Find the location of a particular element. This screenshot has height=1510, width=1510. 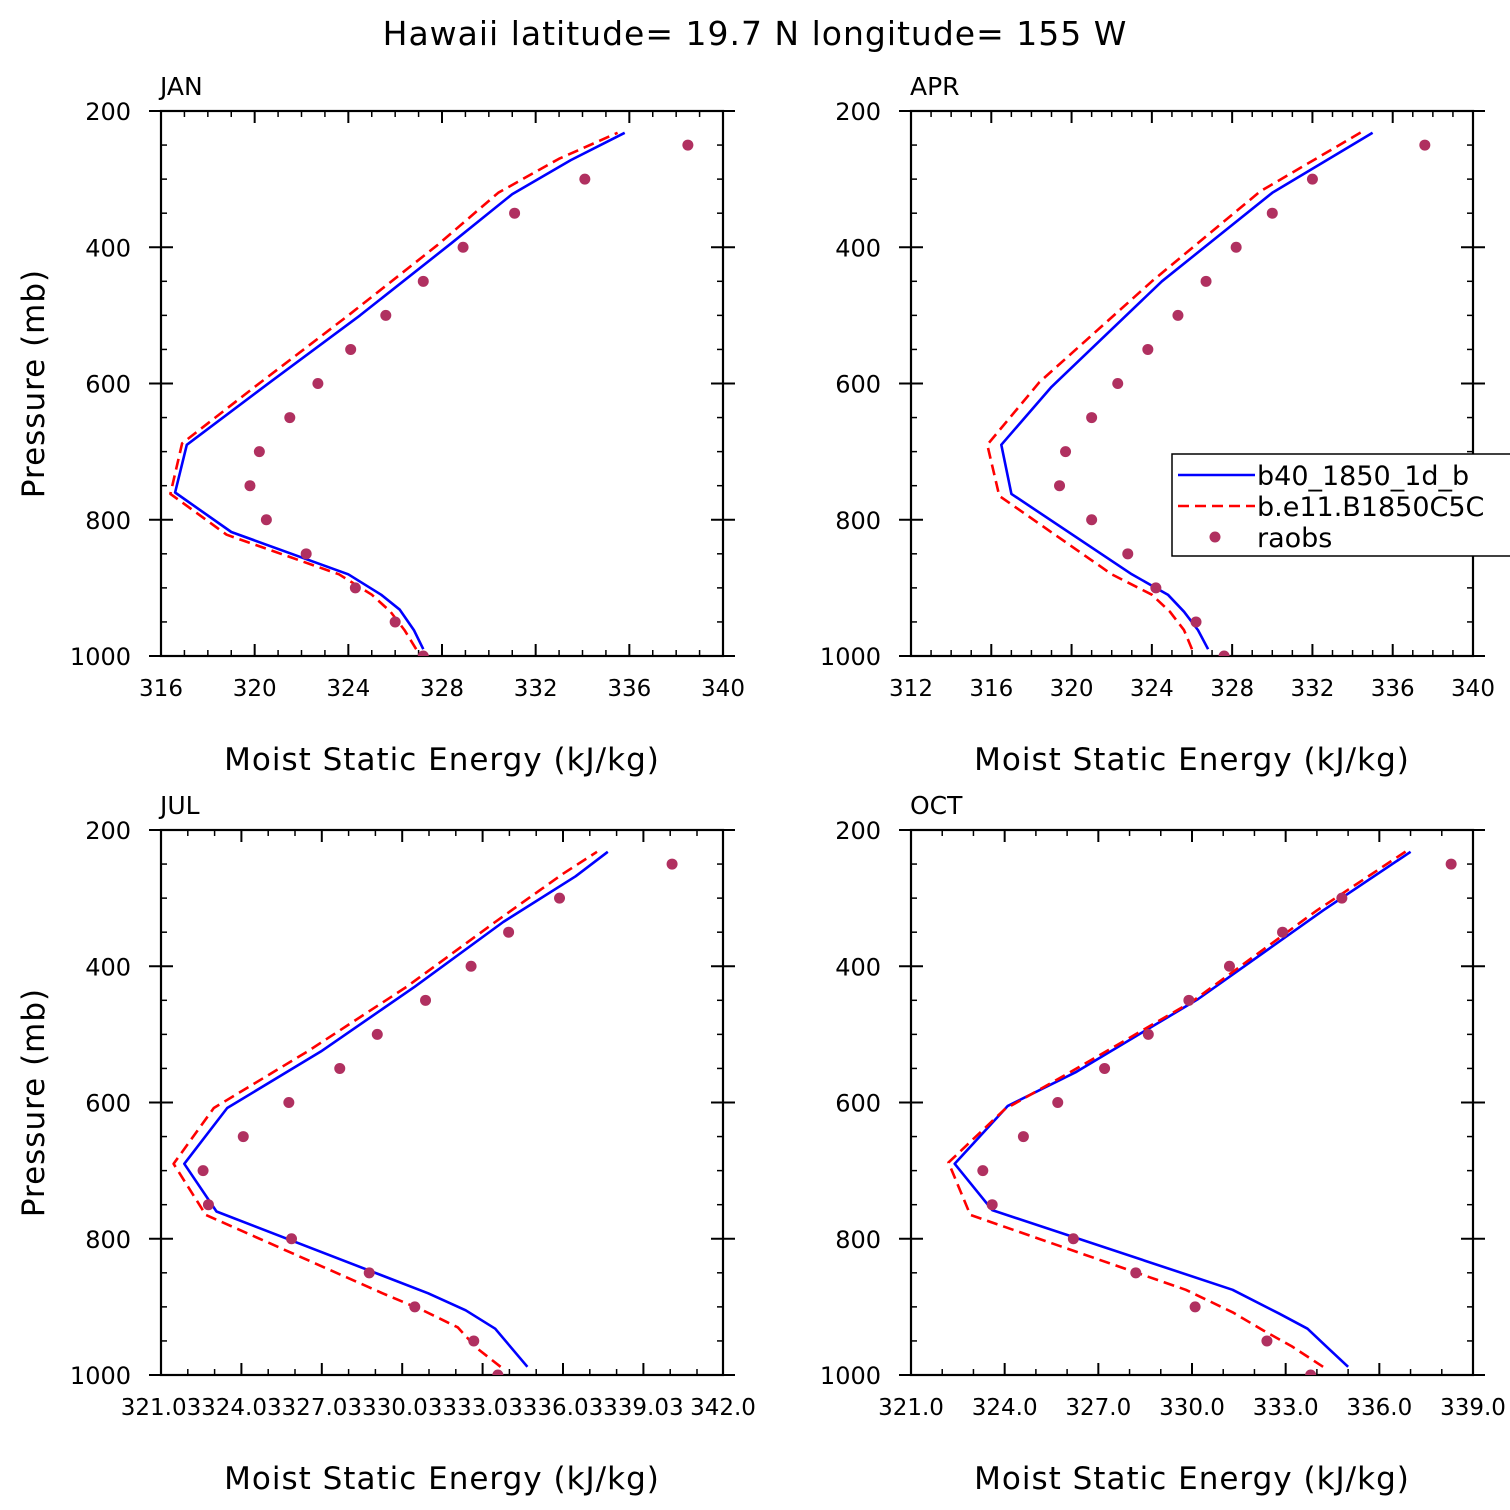

x-tick-label: 333.03 is located at coordinates (482, 1408).